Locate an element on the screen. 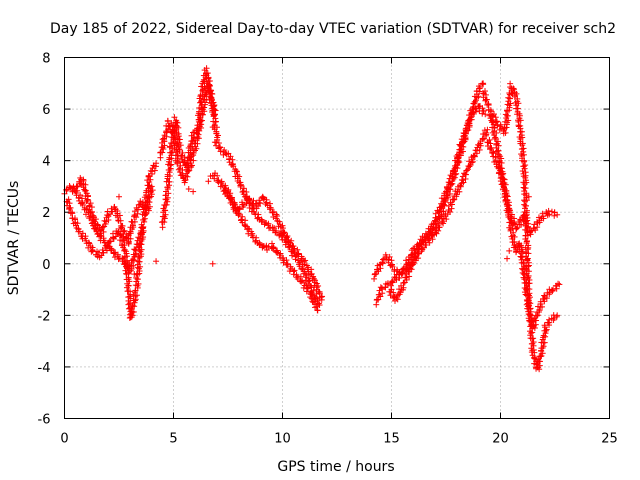 Image resolution: width=640 pixels, height=480 pixels. x-tick-label: 15 is located at coordinates (391, 439).